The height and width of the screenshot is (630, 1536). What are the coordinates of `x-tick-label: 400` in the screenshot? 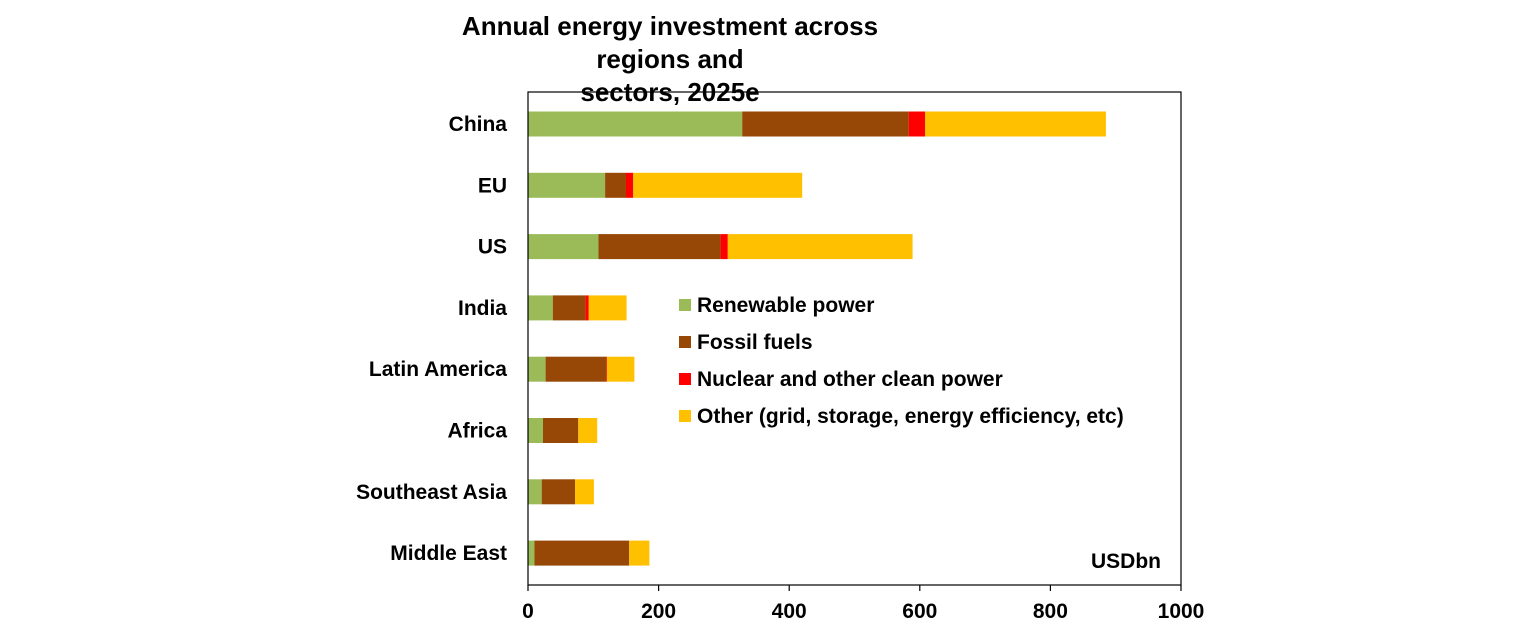 It's located at (789, 611).